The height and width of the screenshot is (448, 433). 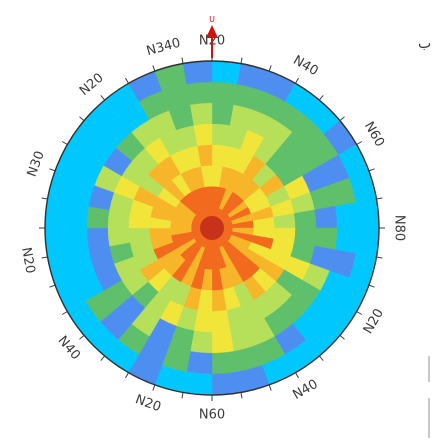 I want to click on center-hotspot, so click(x=212, y=228).